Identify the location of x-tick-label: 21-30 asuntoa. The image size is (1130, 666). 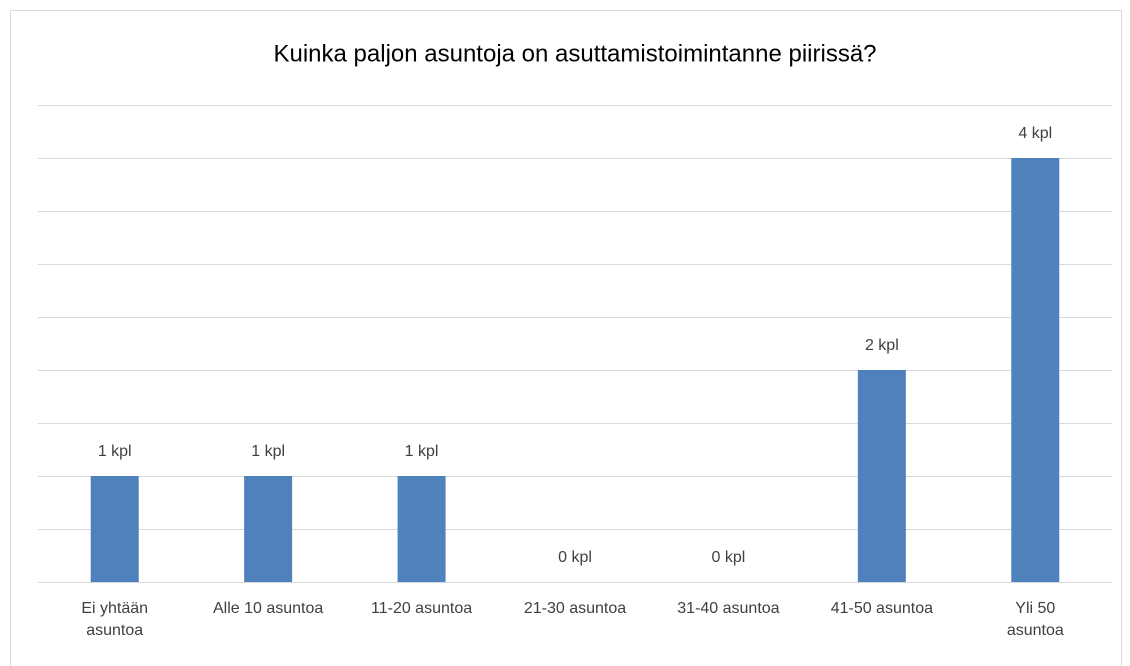
(575, 608).